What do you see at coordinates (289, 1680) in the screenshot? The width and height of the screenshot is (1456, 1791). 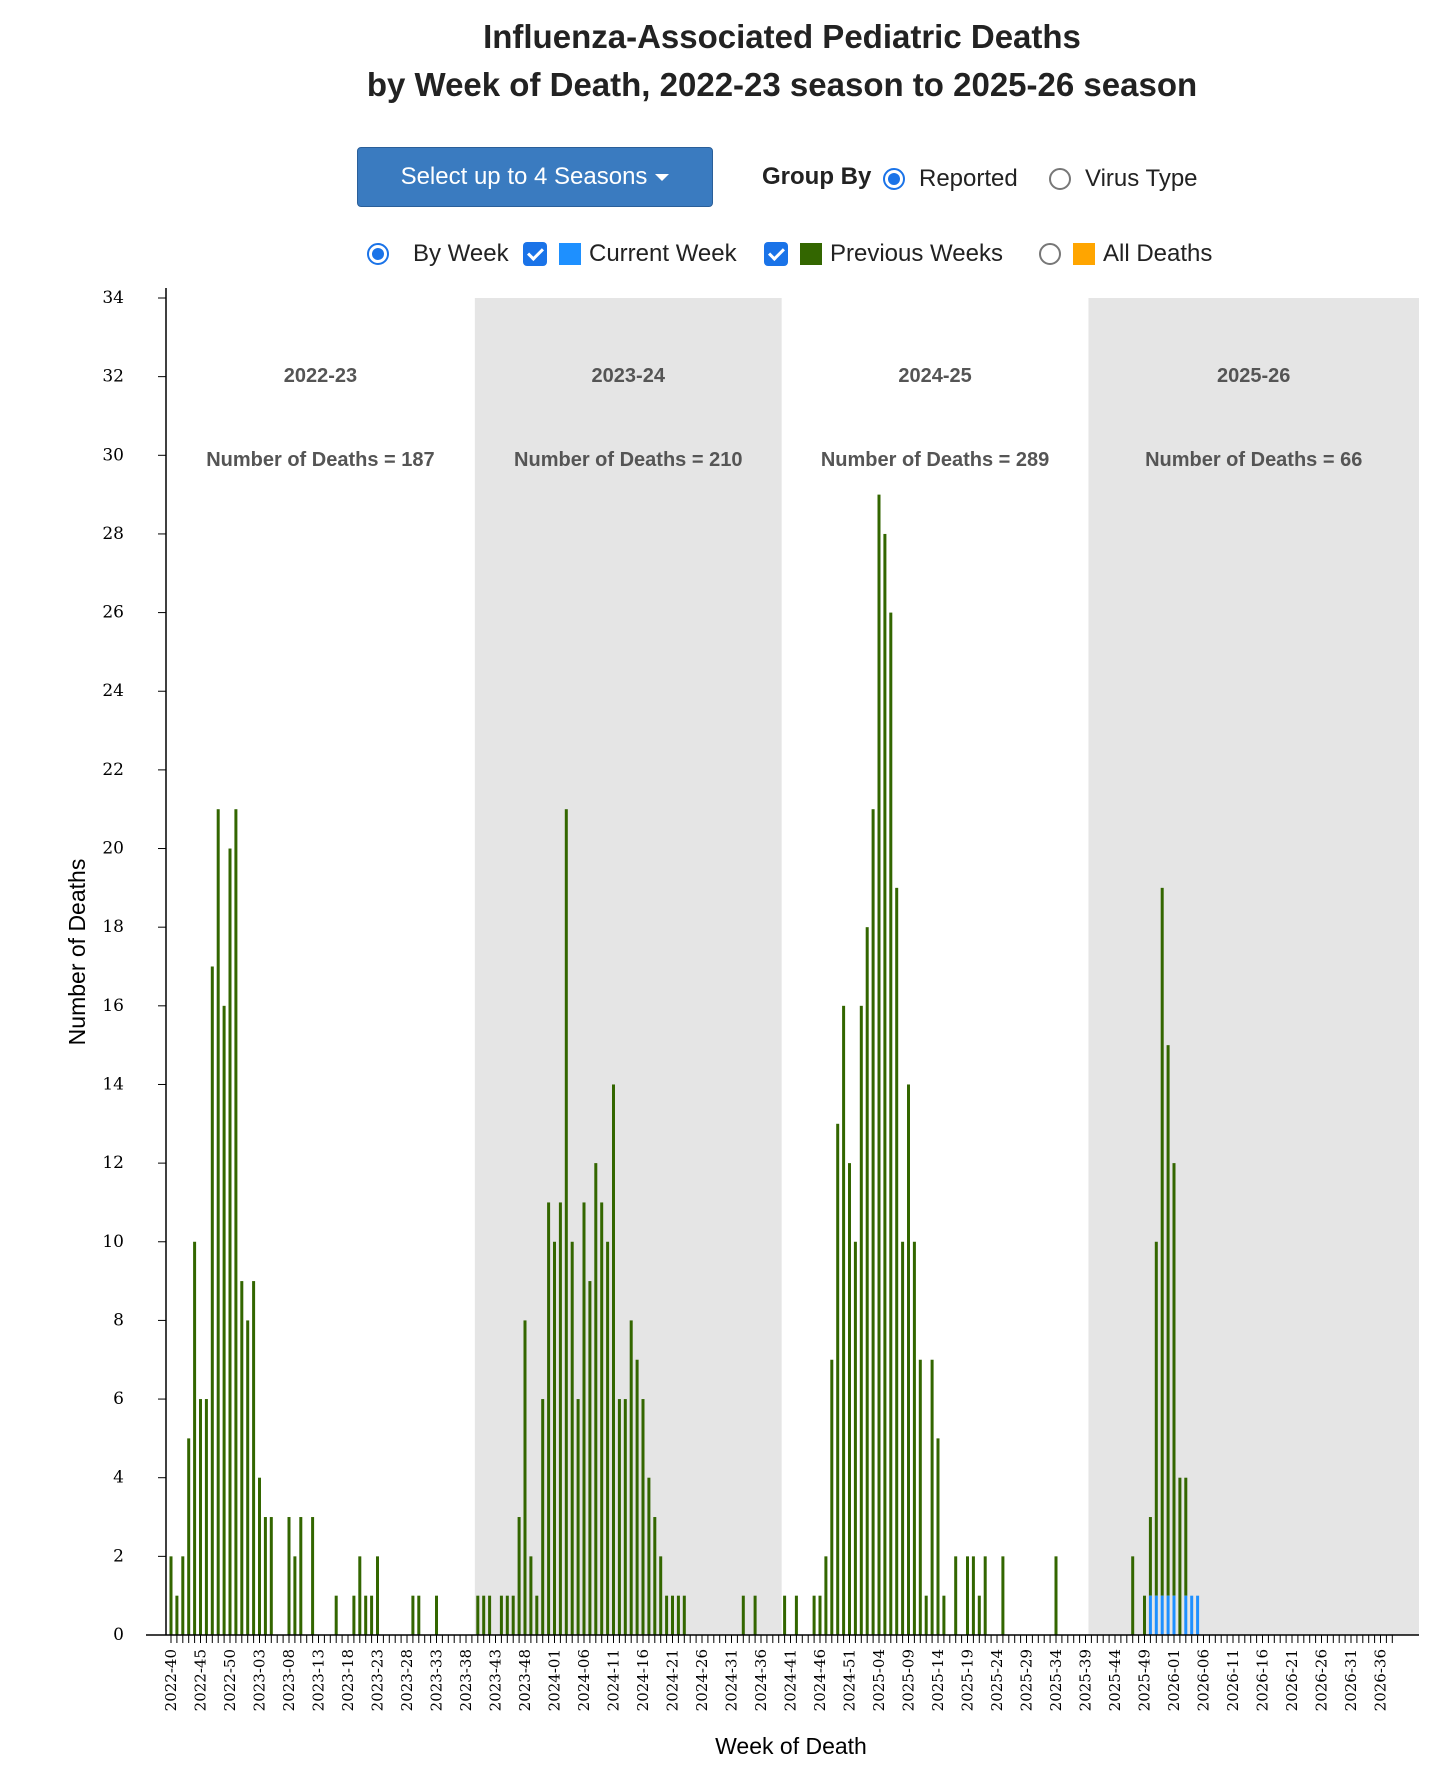 I see `x-tick-label: 2023-08` at bounding box center [289, 1680].